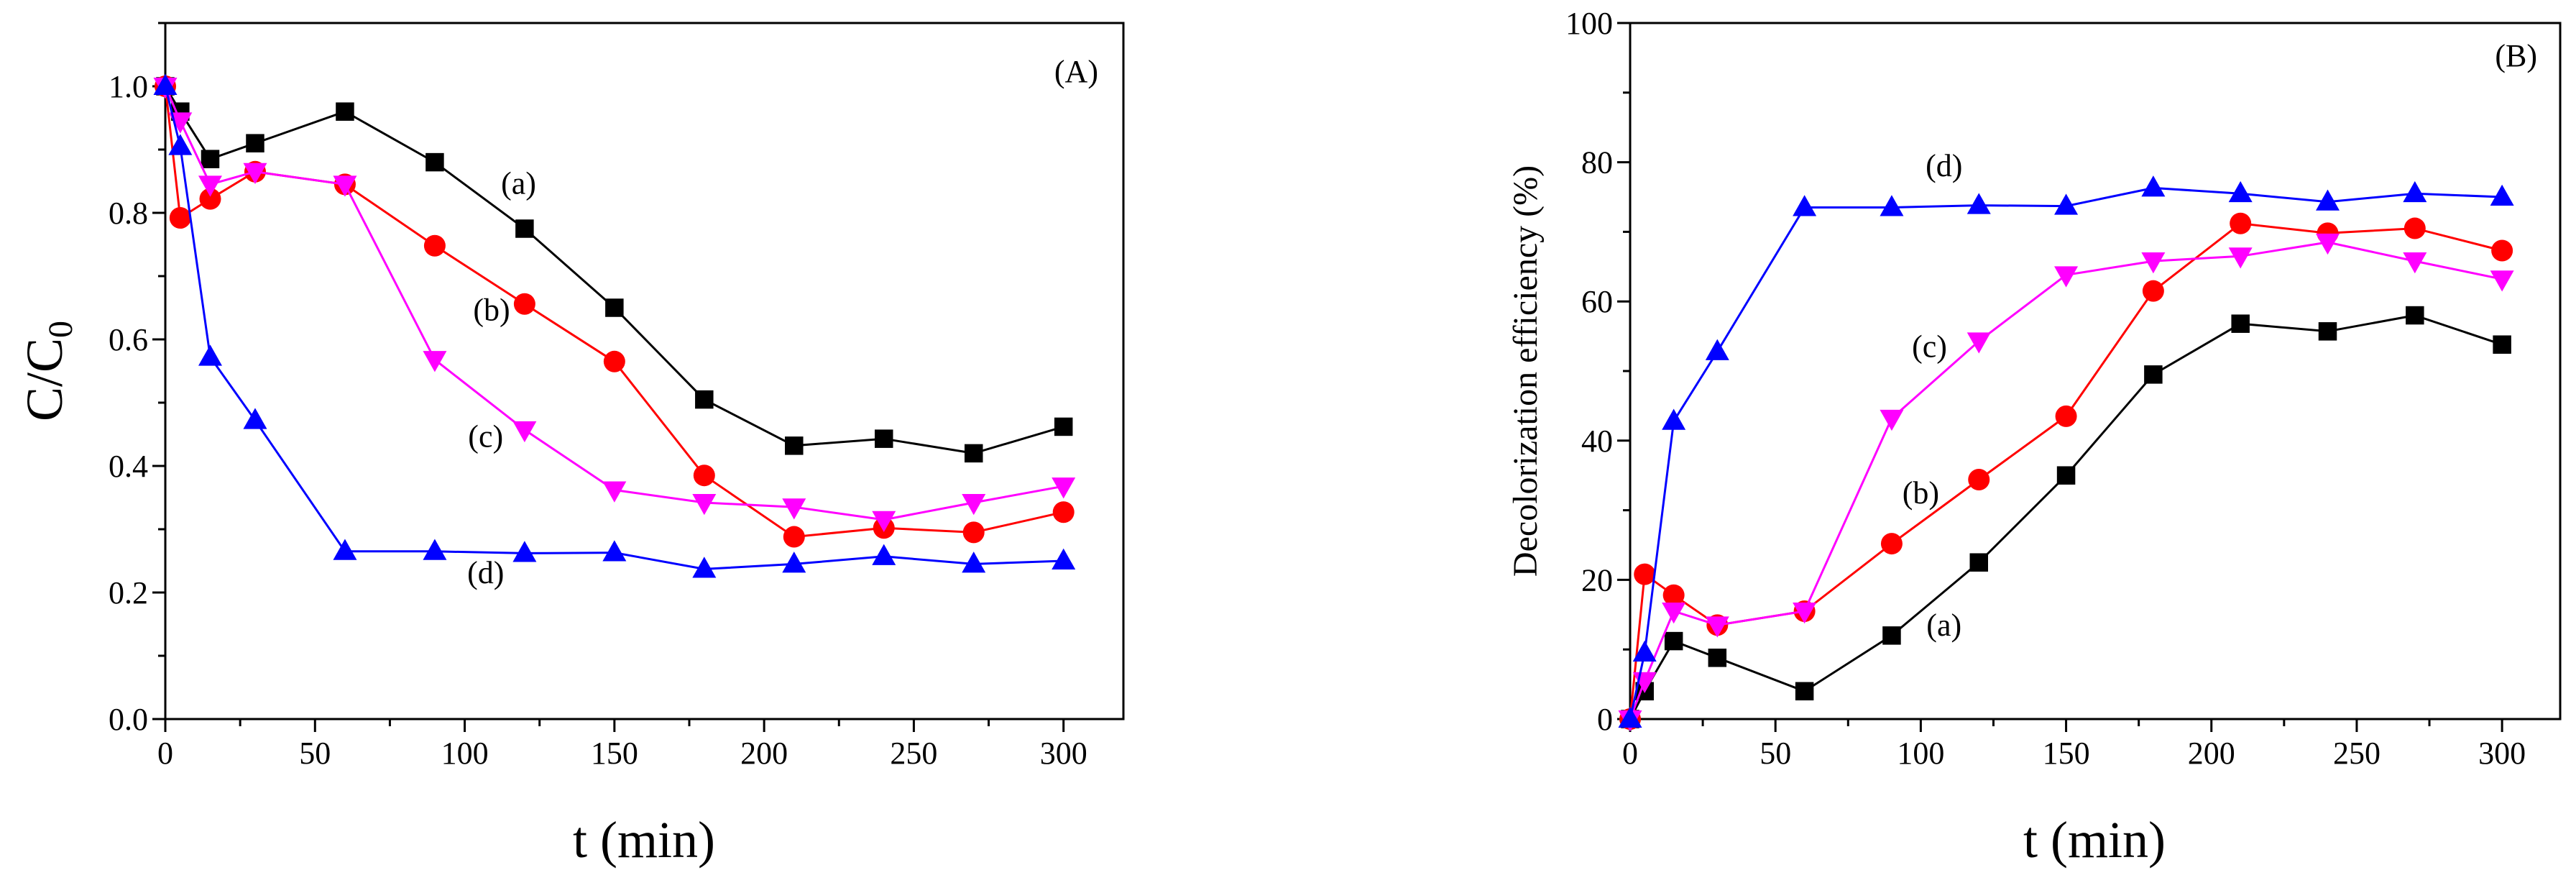 Image resolution: width=2576 pixels, height=883 pixels. Describe the element at coordinates (1597, 301) in the screenshot. I see `panel-b-y-tick-label: 60` at that location.